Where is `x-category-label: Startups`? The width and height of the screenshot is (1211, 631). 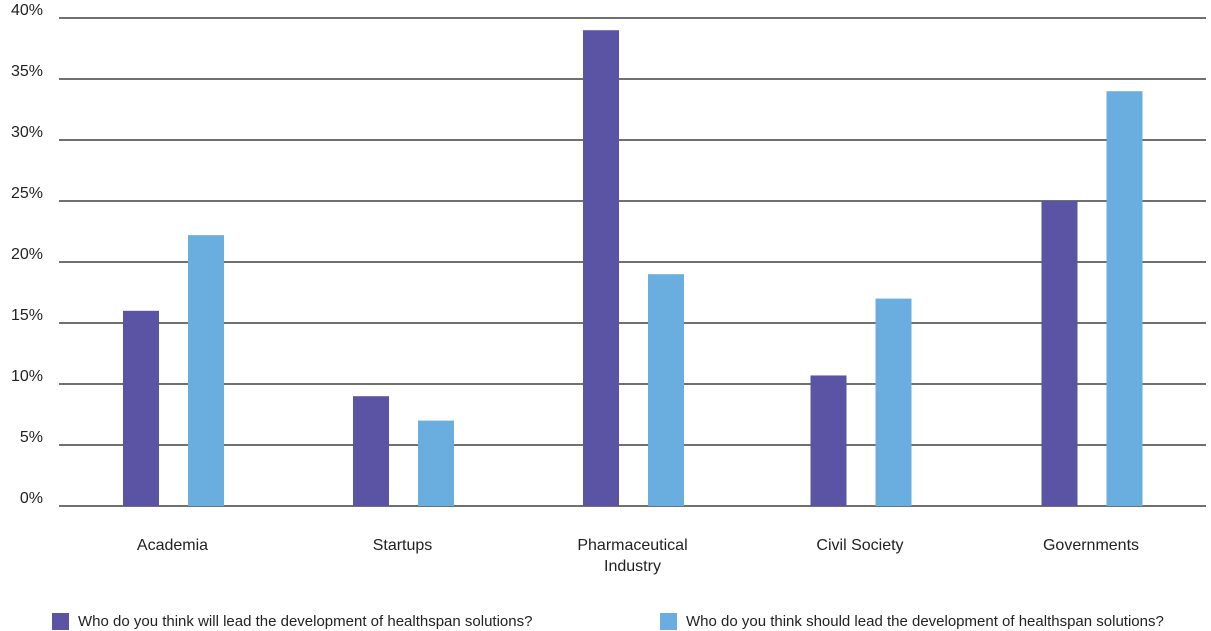 x-category-label: Startups is located at coordinates (403, 545).